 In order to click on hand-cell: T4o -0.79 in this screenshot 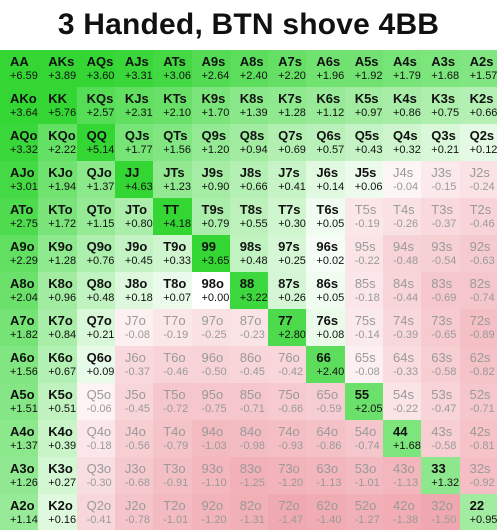, I will do `click(172, 439)`.